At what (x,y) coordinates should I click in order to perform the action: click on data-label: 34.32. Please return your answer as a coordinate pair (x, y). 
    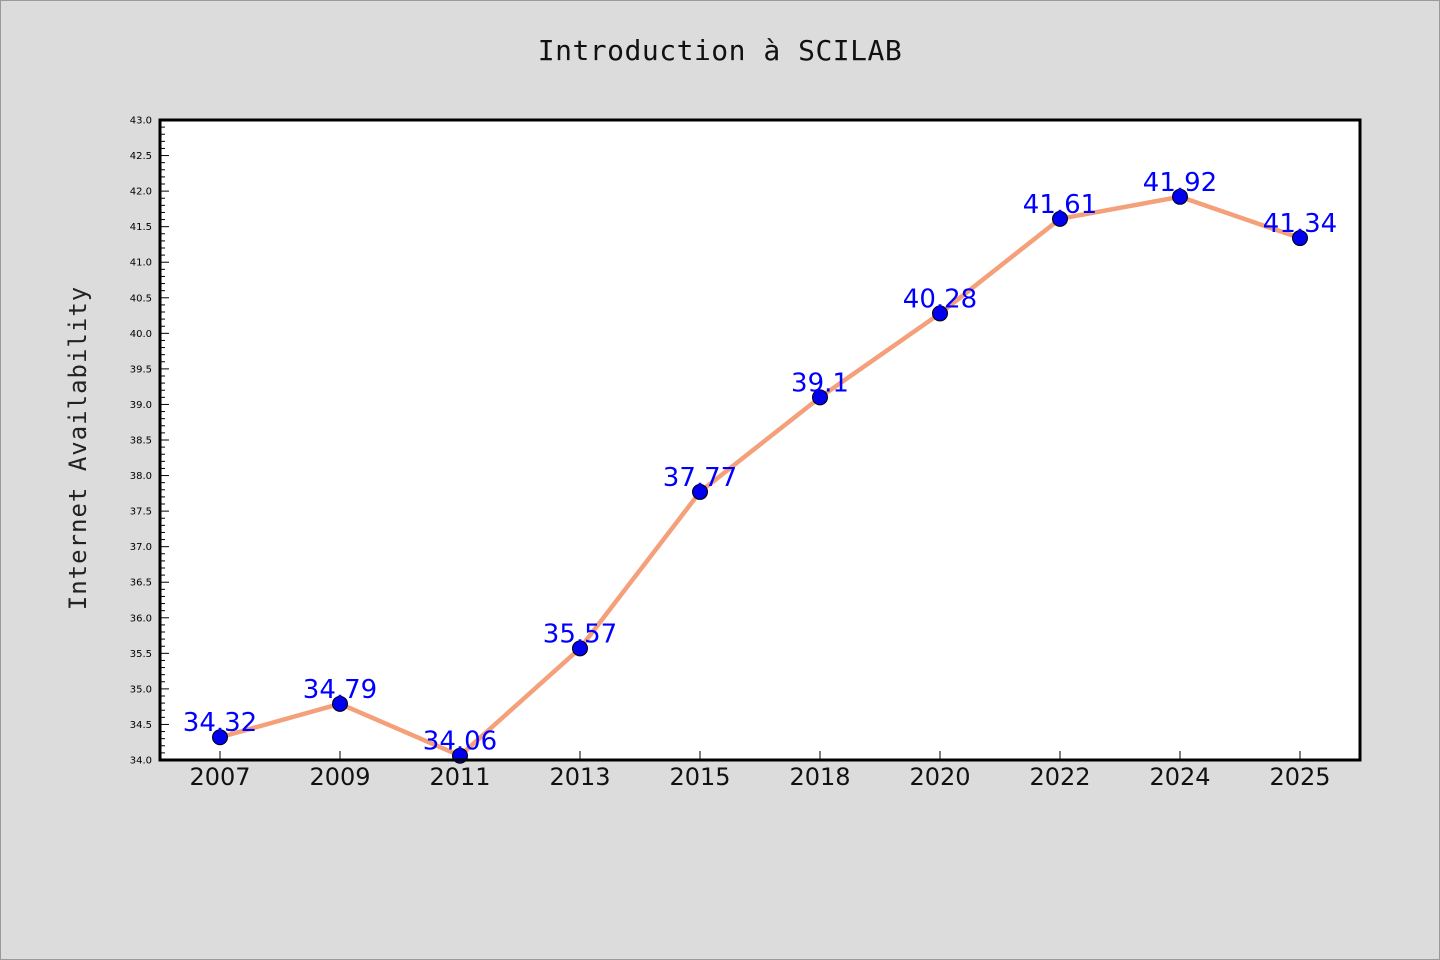
    Looking at the image, I should click on (220, 723).